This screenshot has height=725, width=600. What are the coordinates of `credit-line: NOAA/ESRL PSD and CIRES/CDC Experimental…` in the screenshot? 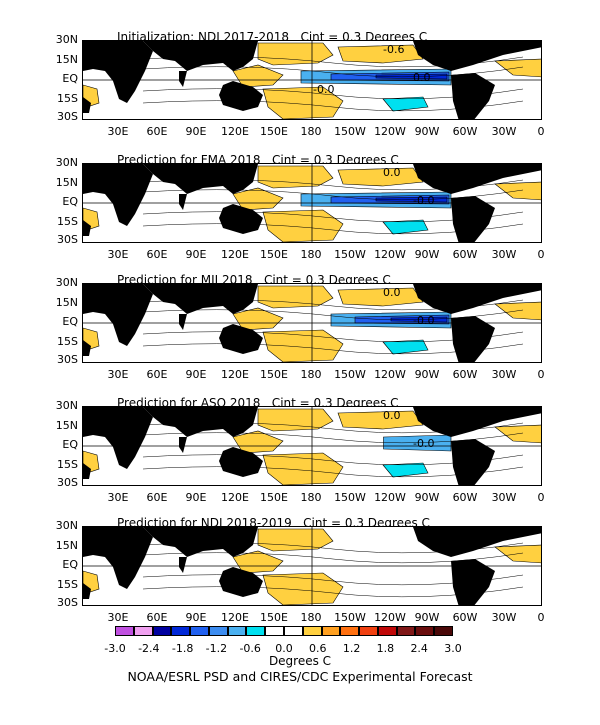 It's located at (300, 676).